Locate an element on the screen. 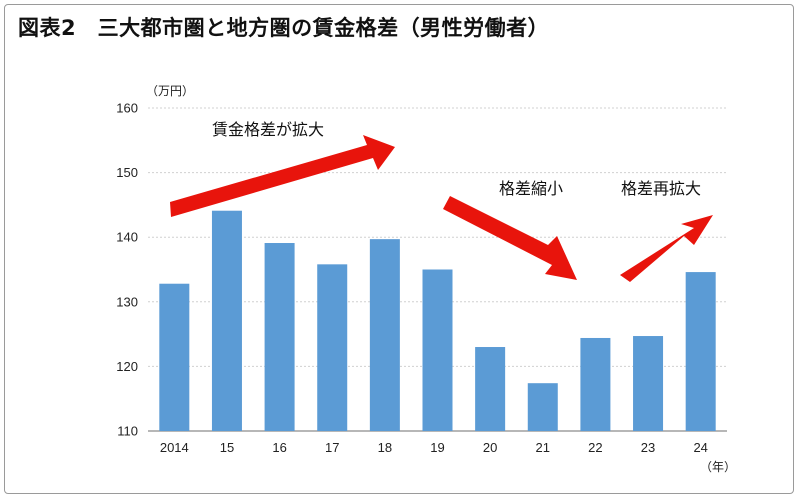  x-tick-label: 23 is located at coordinates (648, 447).